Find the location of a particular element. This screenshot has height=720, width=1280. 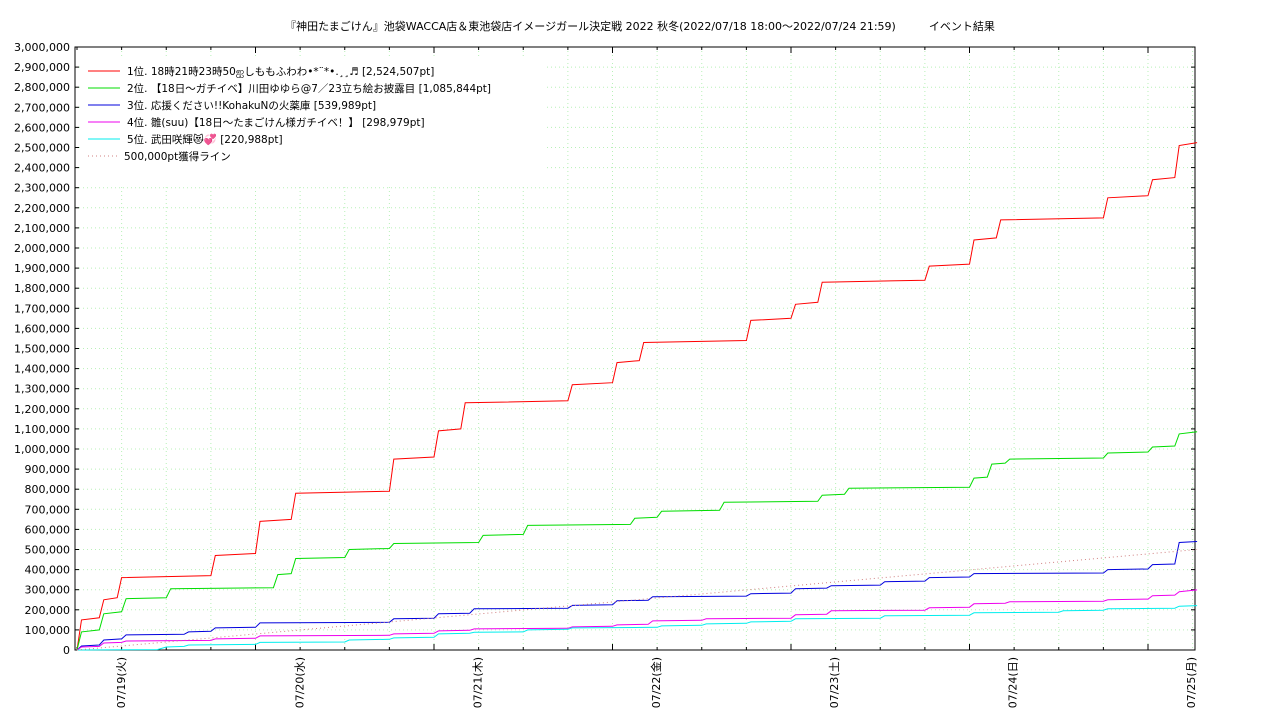

y-tick-label: 2,900,000 is located at coordinates (42, 67).